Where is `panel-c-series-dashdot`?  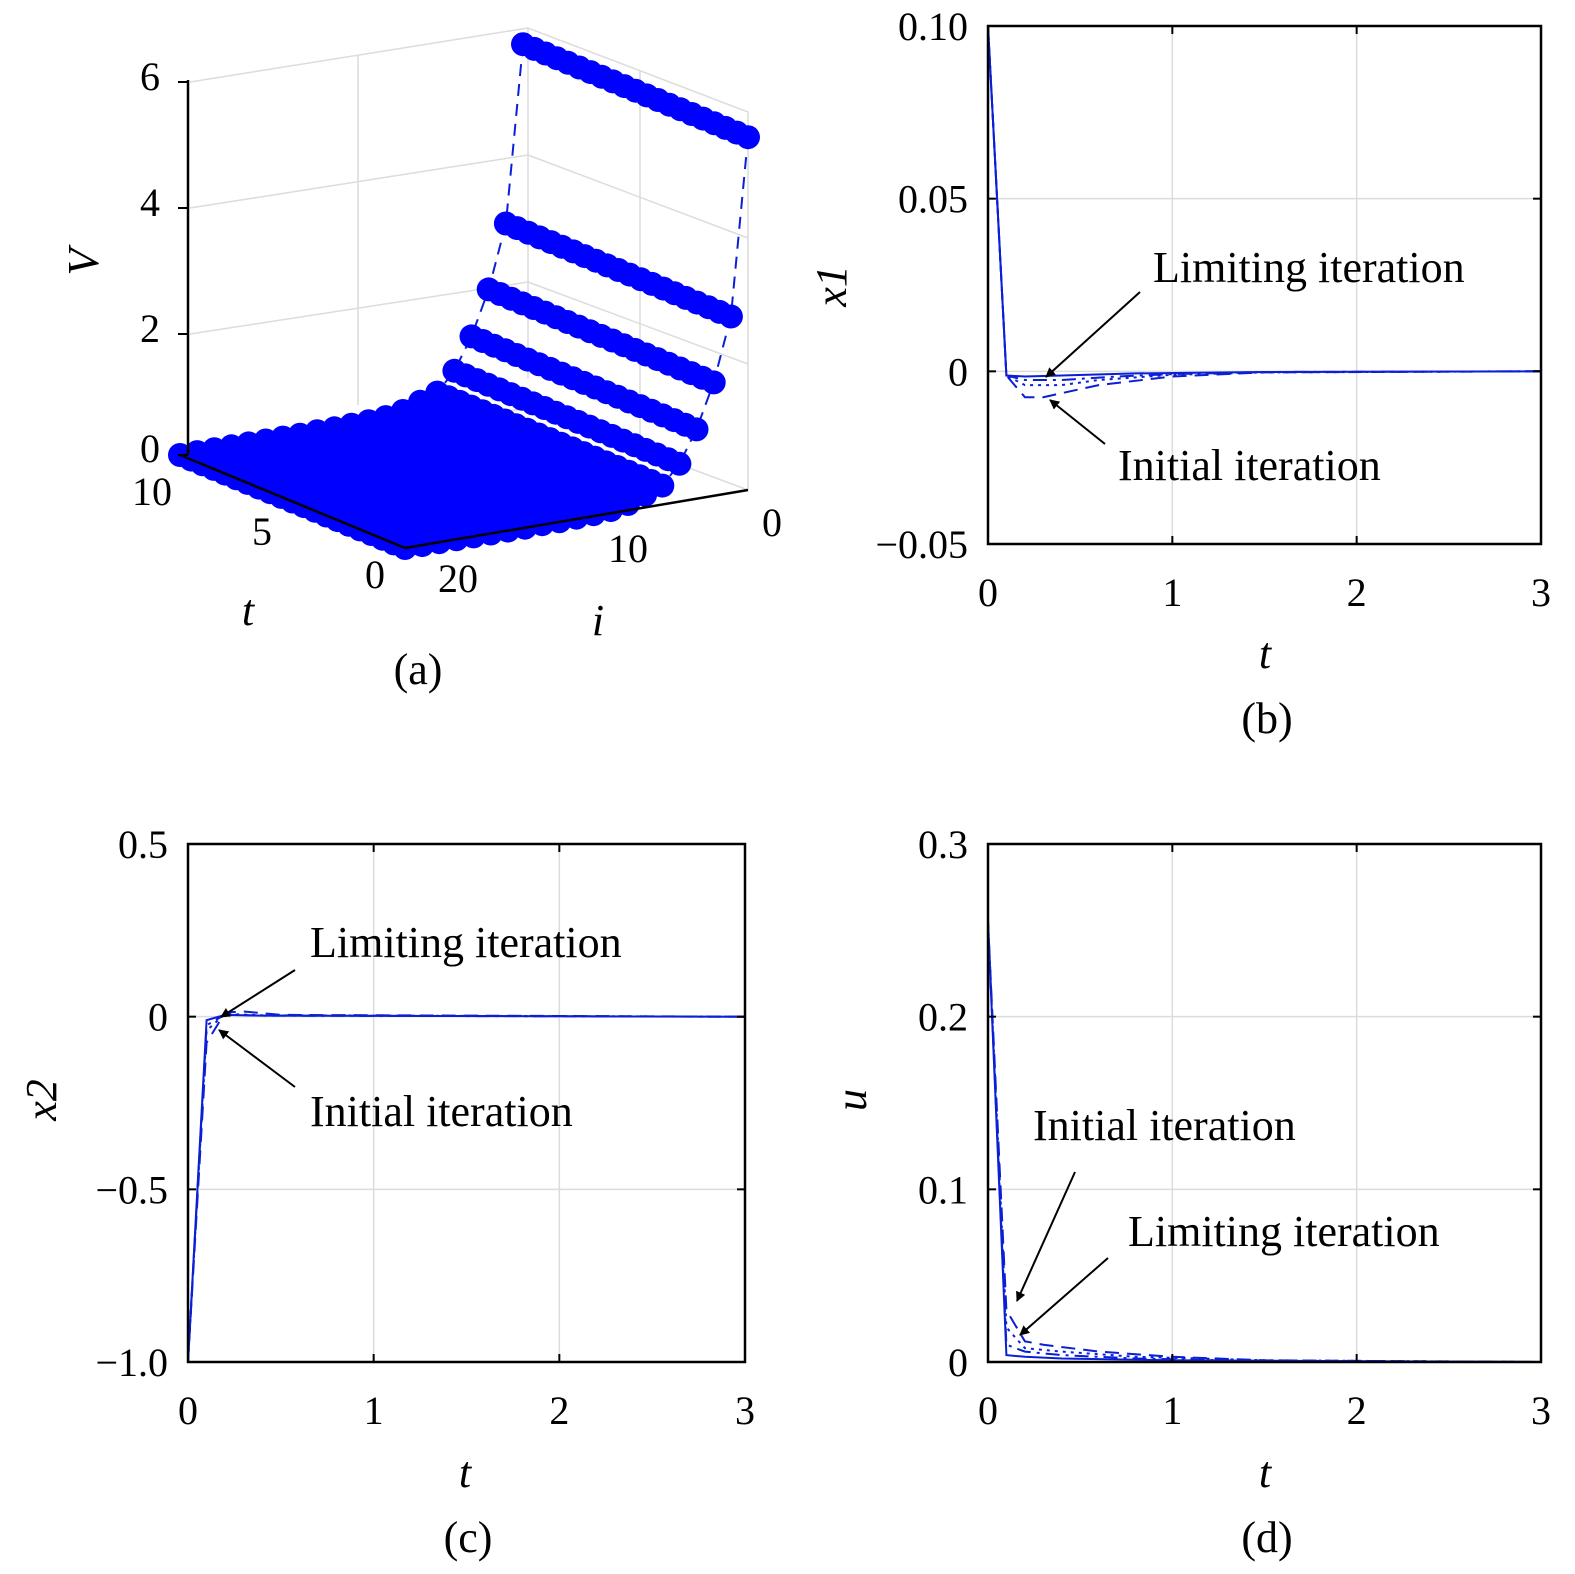 panel-c-series-dashdot is located at coordinates (466, 1188).